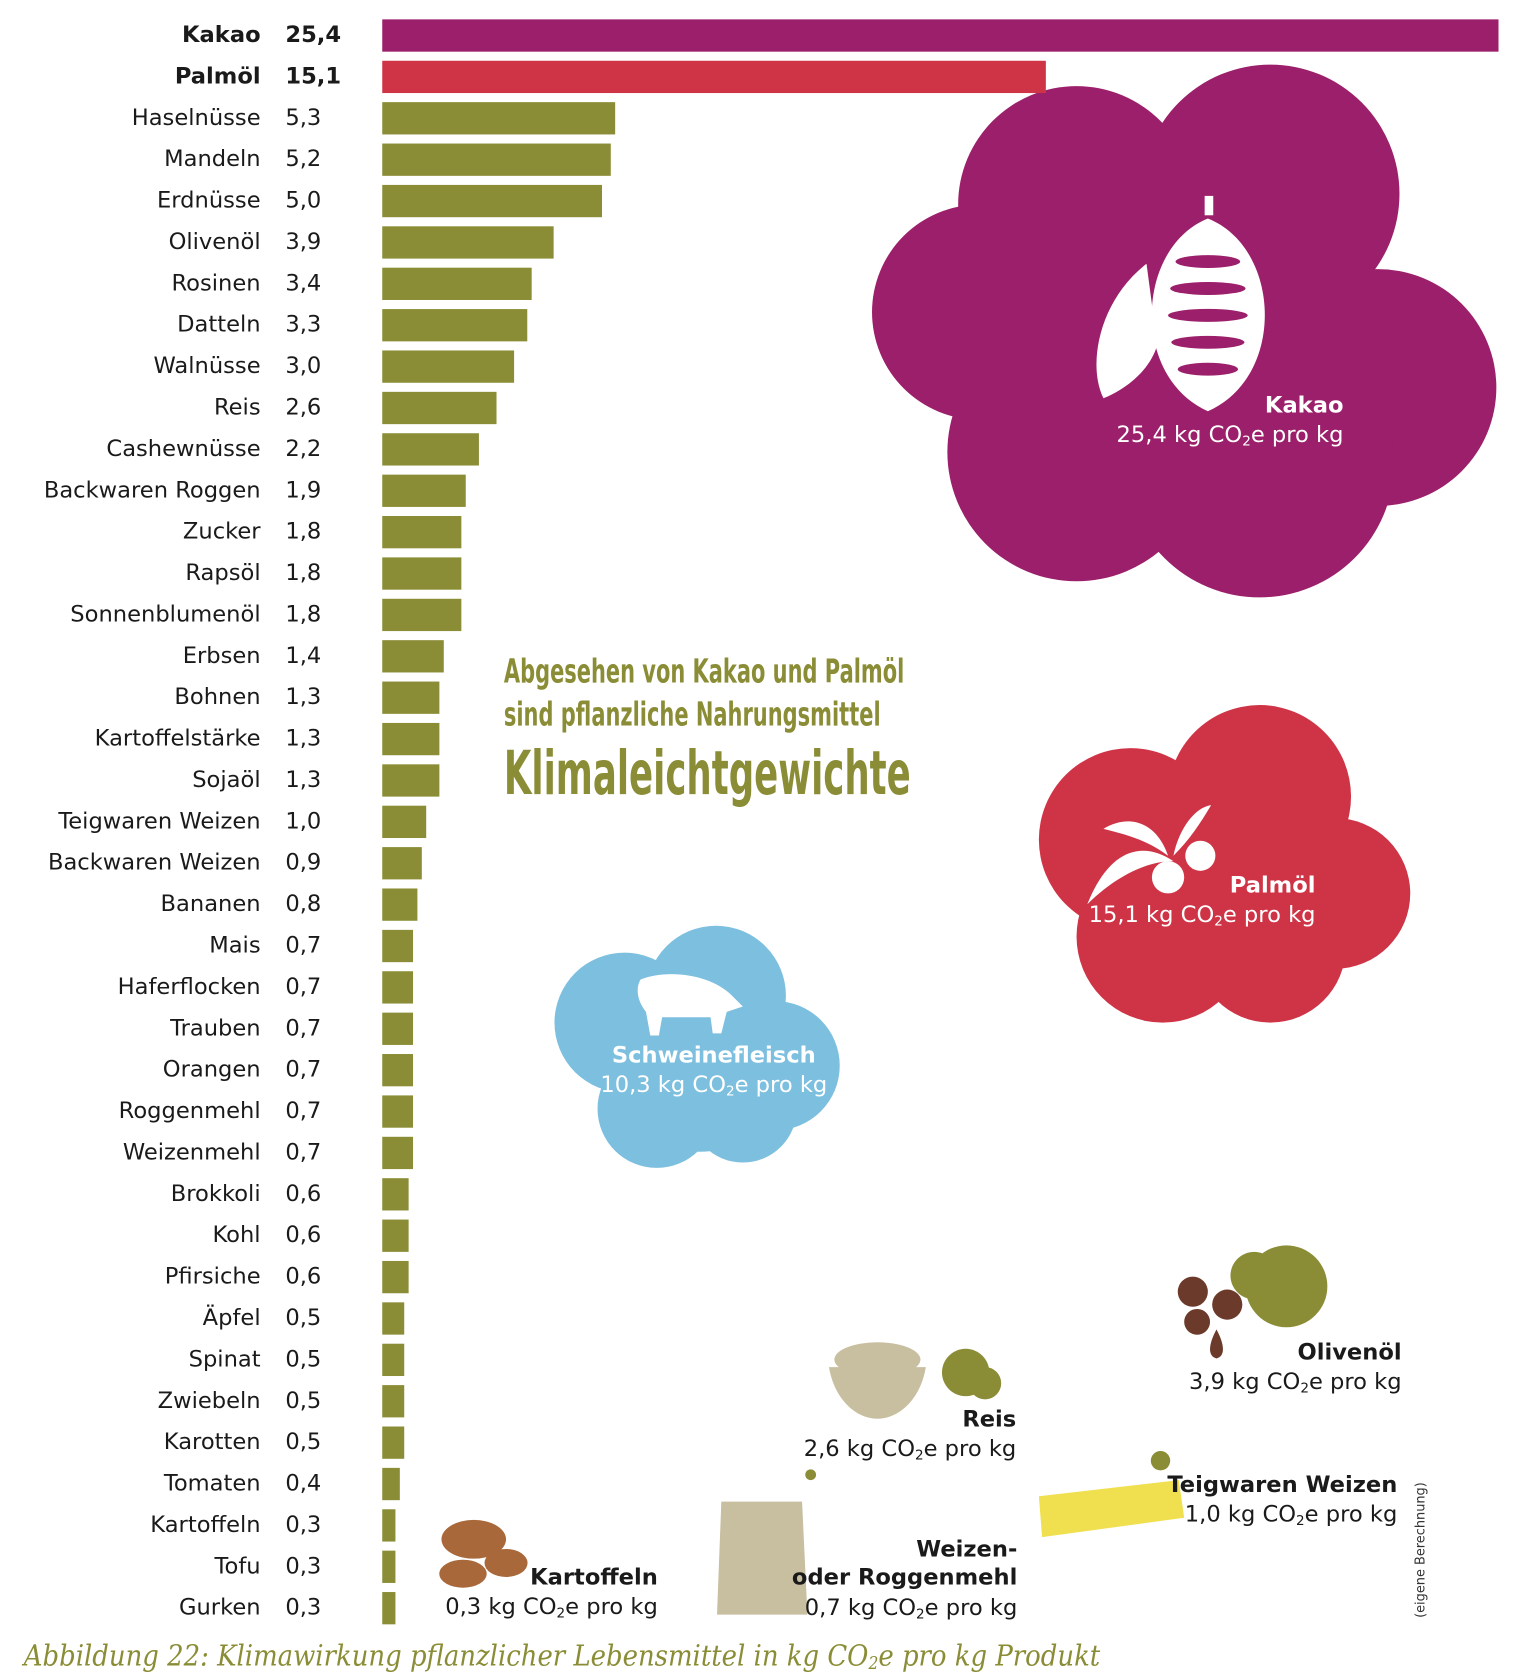  I want to click on annotation-detail: 2,6 kg CO2e pro kg, so click(910, 1449).